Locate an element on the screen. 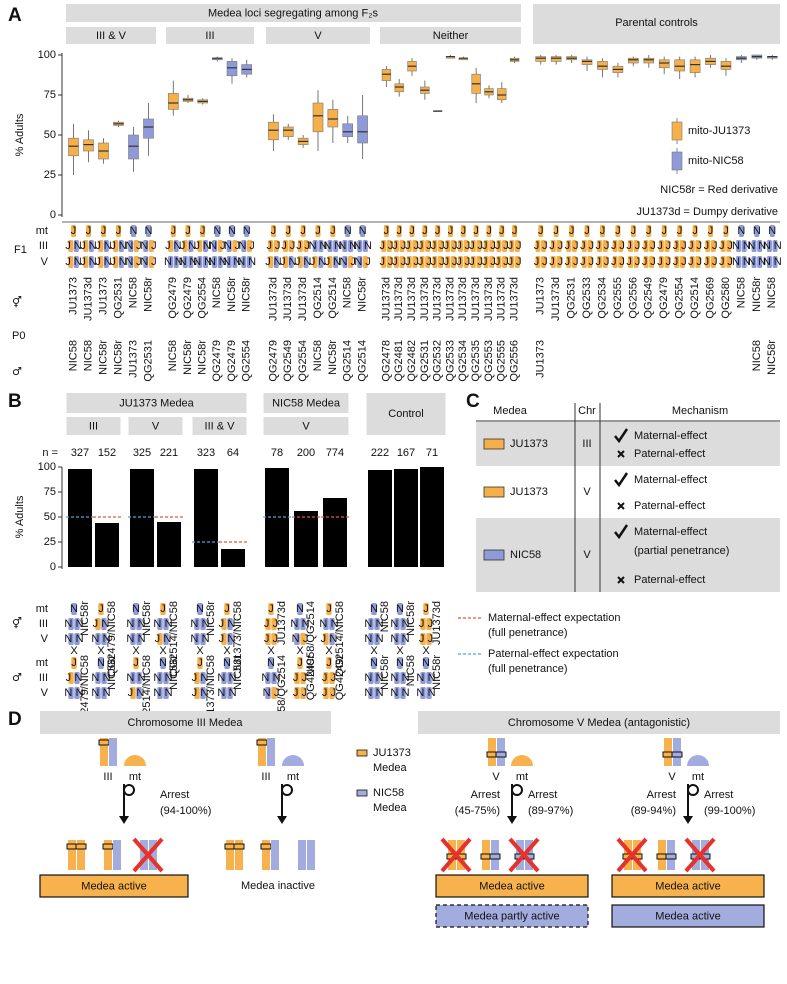  panel-label: C is located at coordinates (473, 401).